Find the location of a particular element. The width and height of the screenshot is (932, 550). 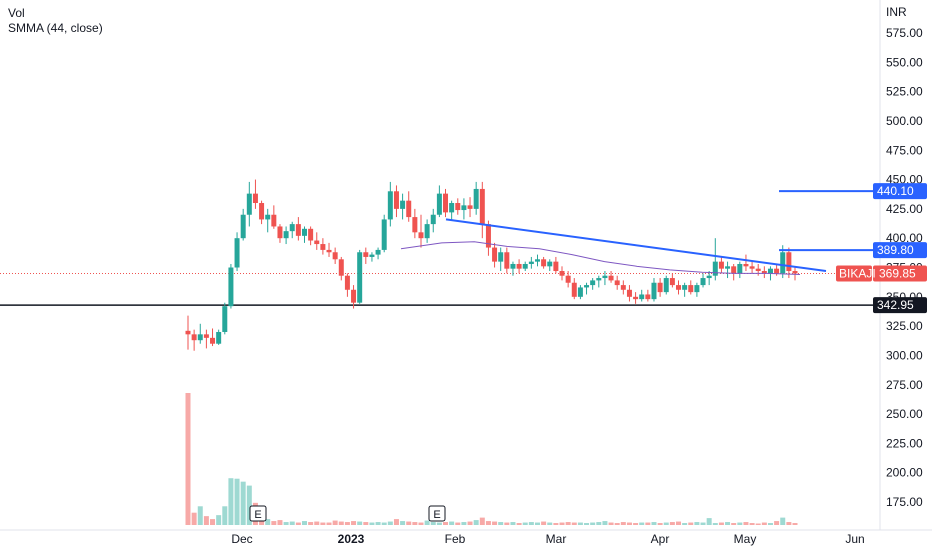

y-tick-label: 400.00 is located at coordinates (904, 238).